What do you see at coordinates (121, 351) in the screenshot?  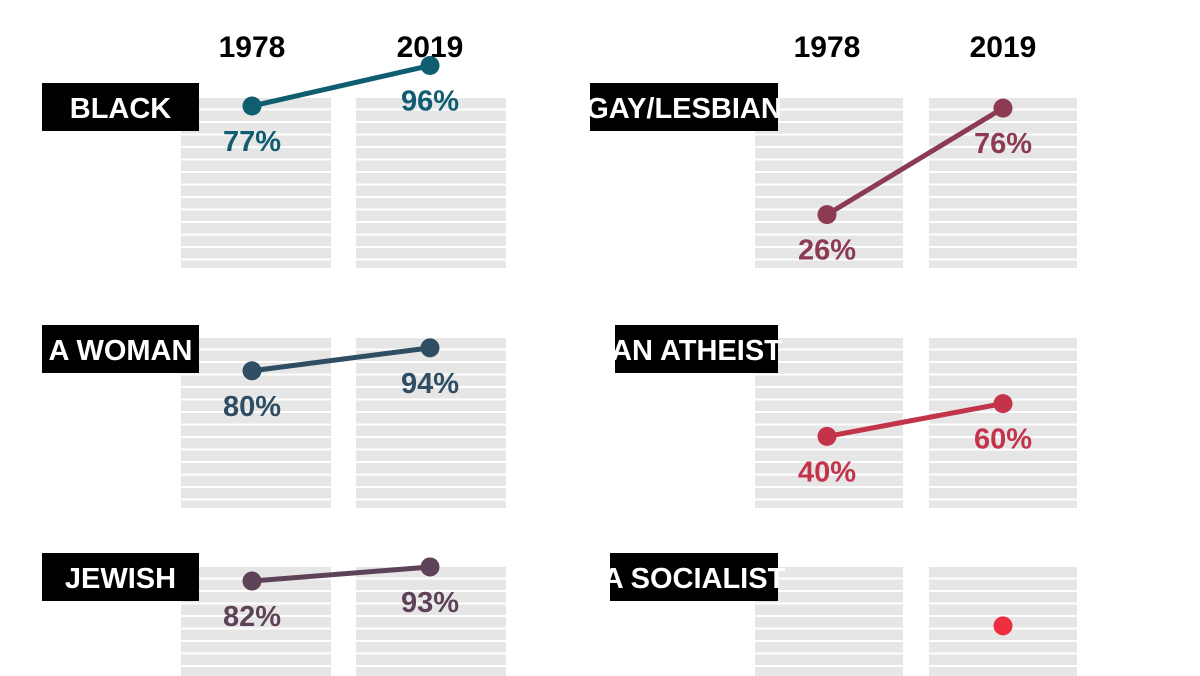 I see `category-label: A WOMAN` at bounding box center [121, 351].